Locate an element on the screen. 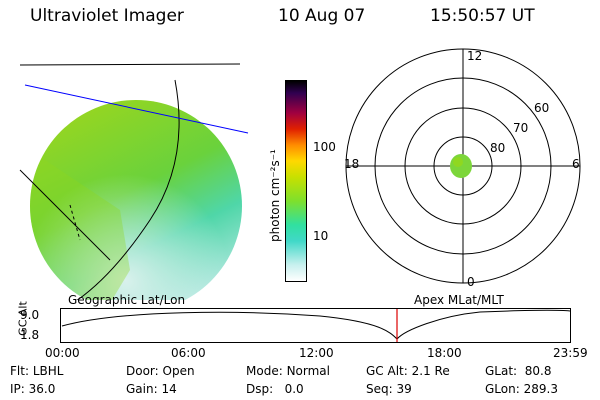 The height and width of the screenshot is (400, 600). terminator-line is located at coordinates (136, 109).